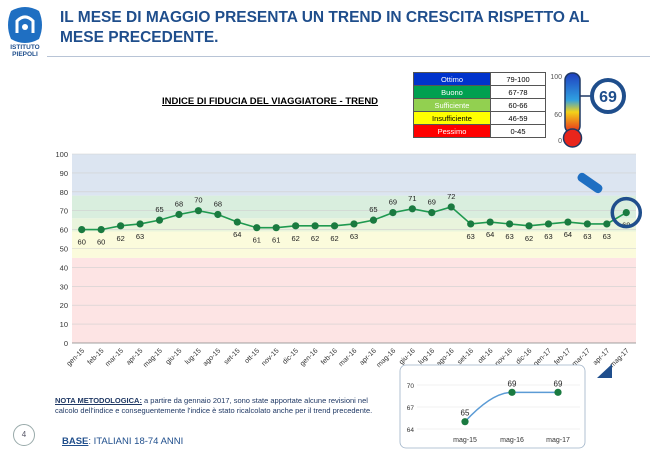 The image size is (650, 450). What do you see at coordinates (64, 249) in the screenshot?
I see `y-tick-label: 50` at bounding box center [64, 249].